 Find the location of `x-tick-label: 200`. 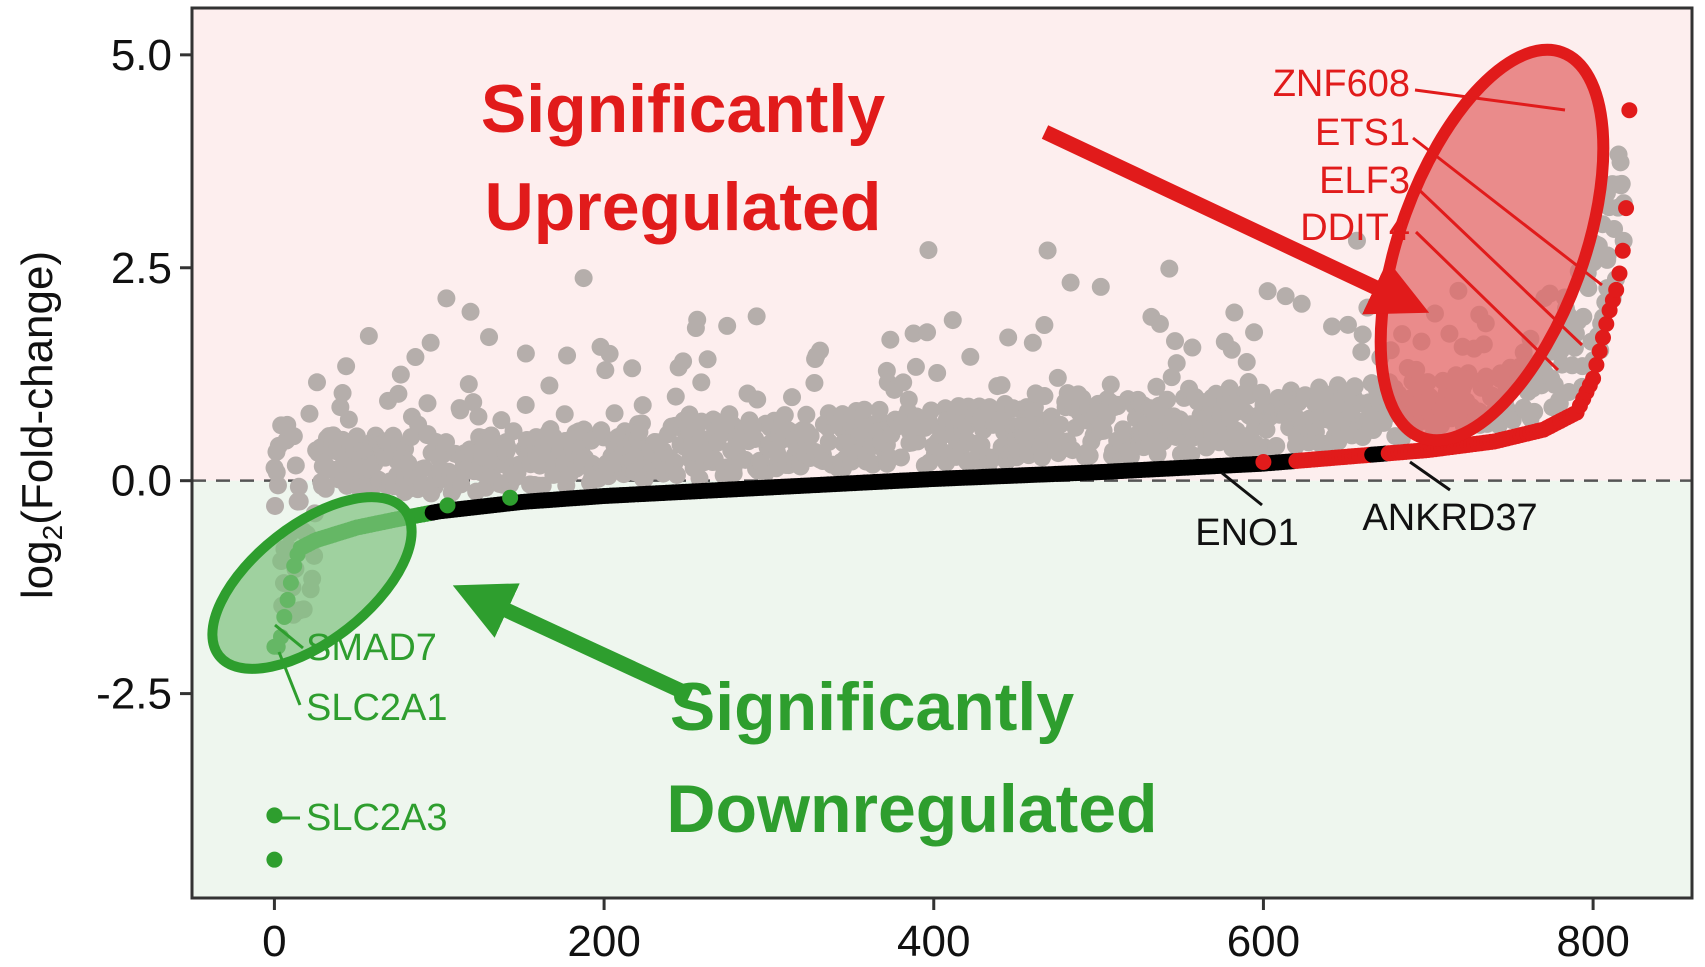

x-tick-label: 200 is located at coordinates (603, 941).